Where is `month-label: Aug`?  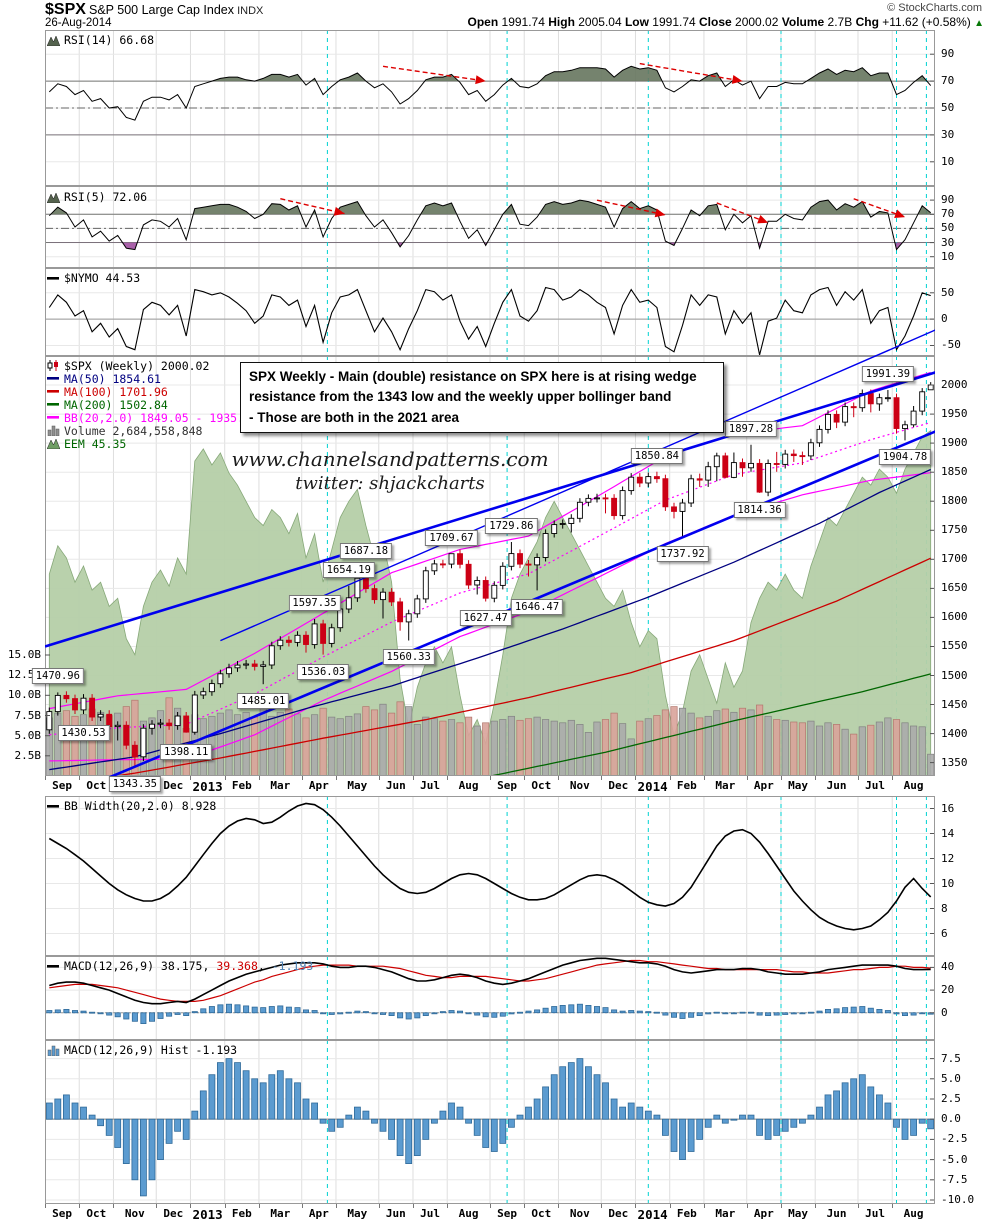 month-label: Aug is located at coordinates (468, 1213).